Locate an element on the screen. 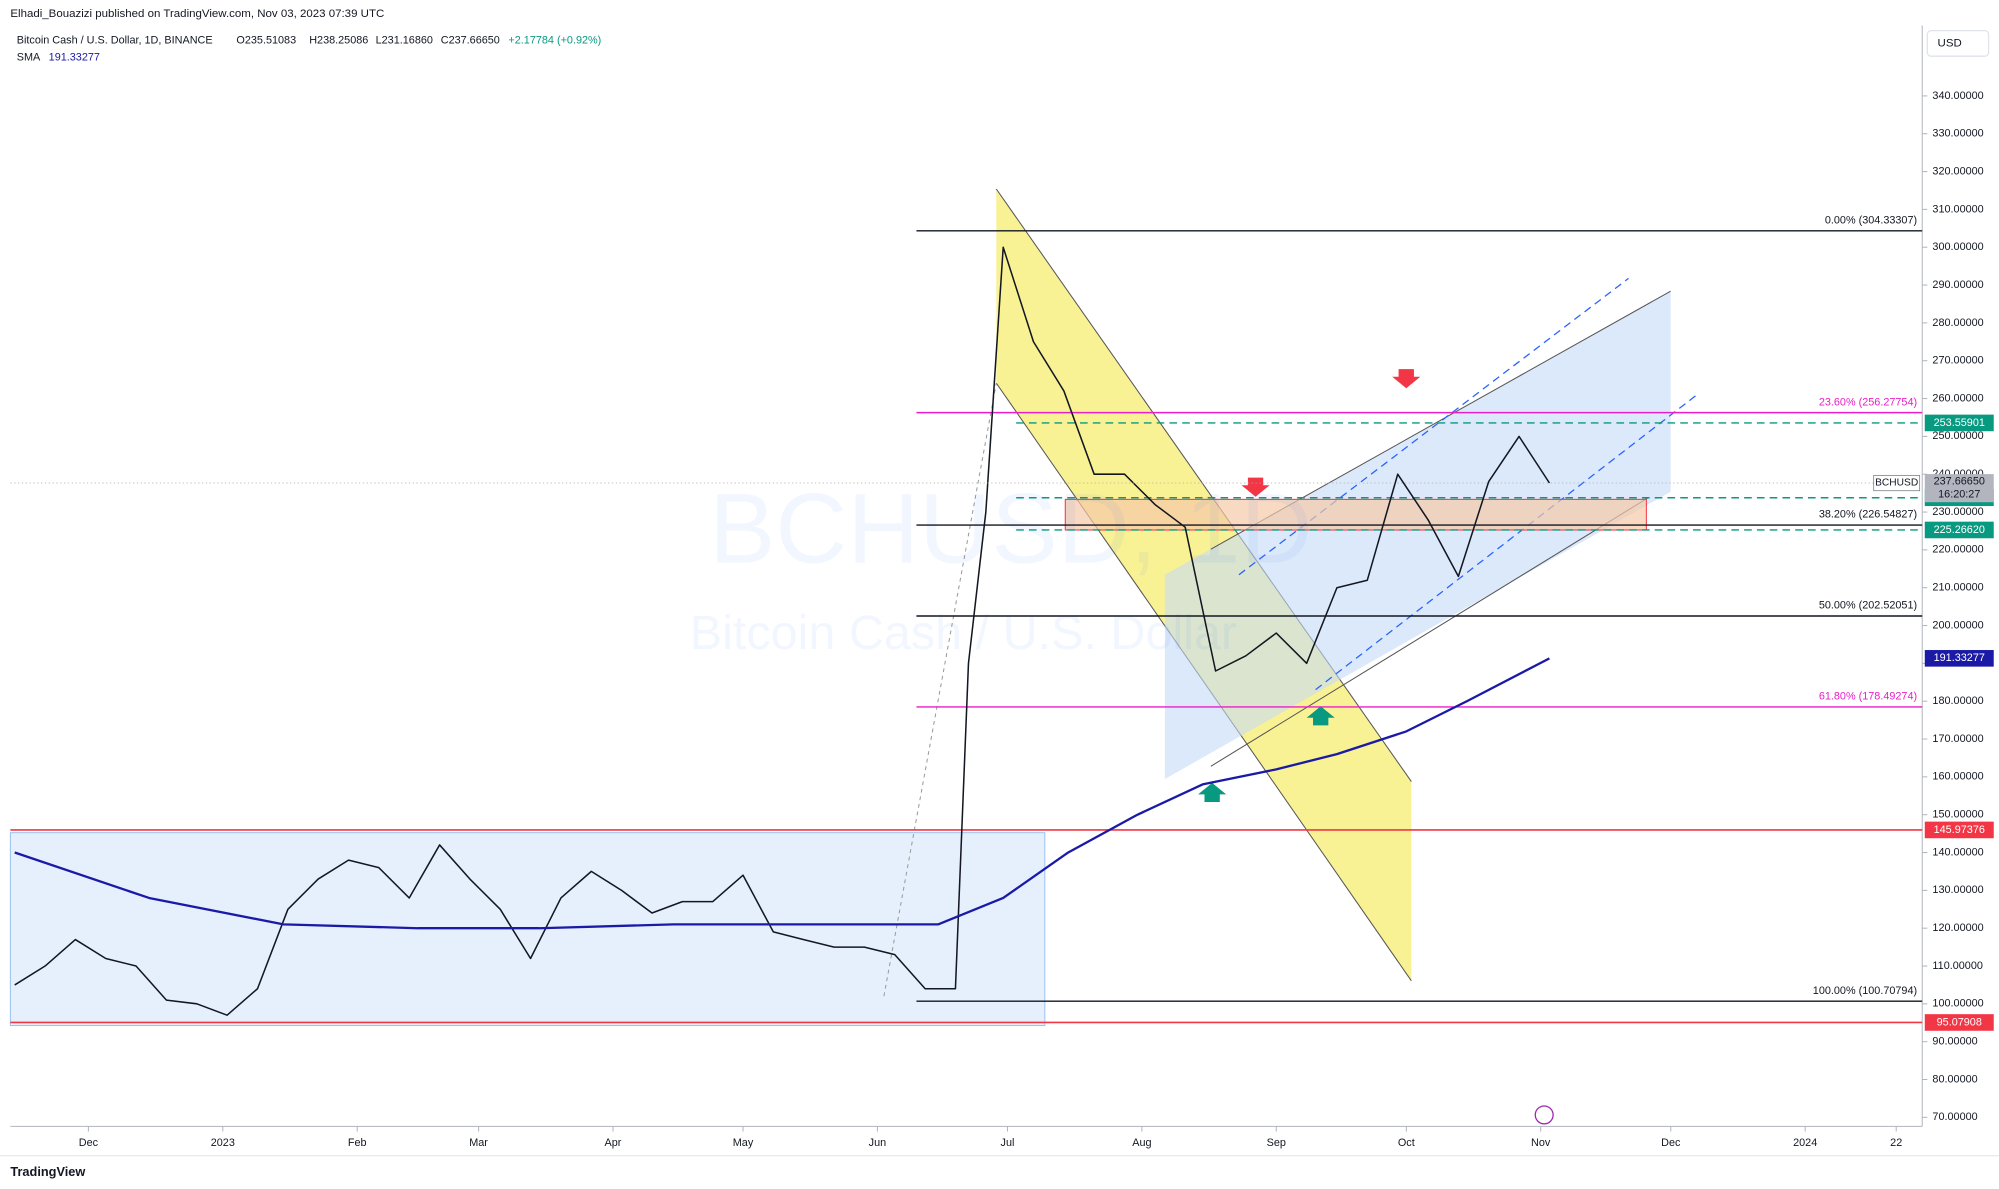  brand: TradingView is located at coordinates (47, 1171).